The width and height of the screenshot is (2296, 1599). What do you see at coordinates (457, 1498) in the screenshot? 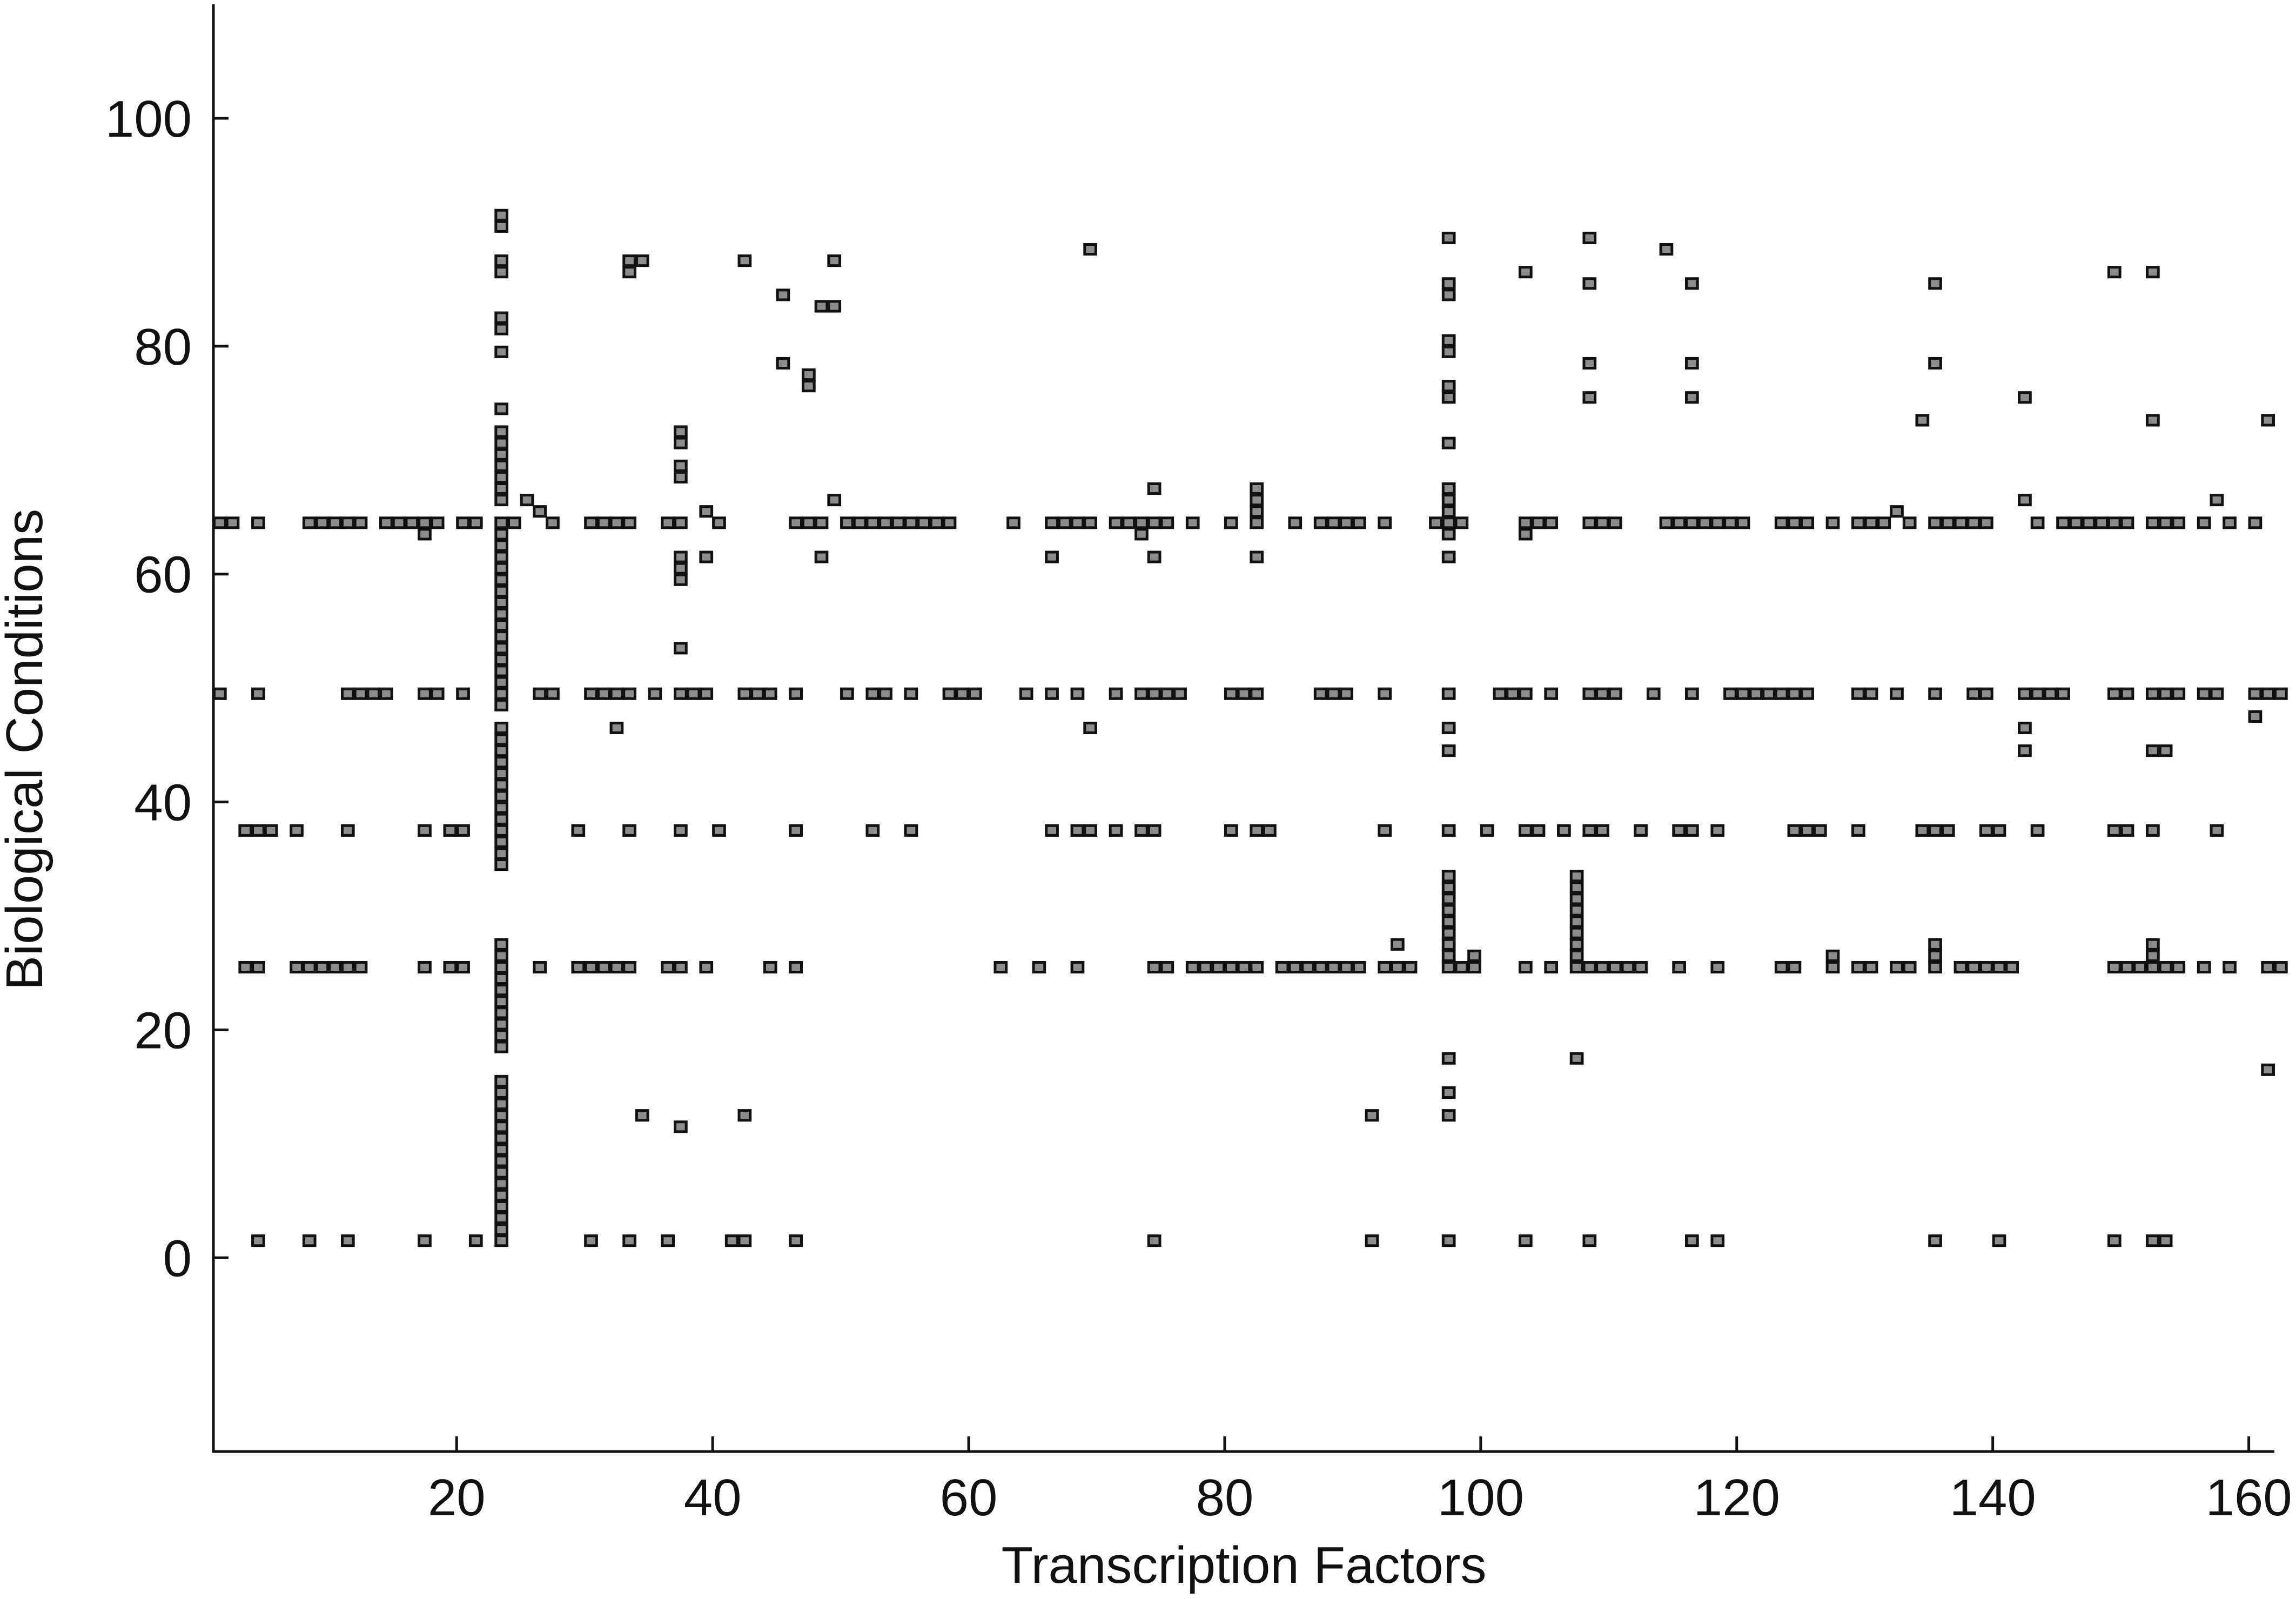
I see `x-tick-label: 20` at bounding box center [457, 1498].